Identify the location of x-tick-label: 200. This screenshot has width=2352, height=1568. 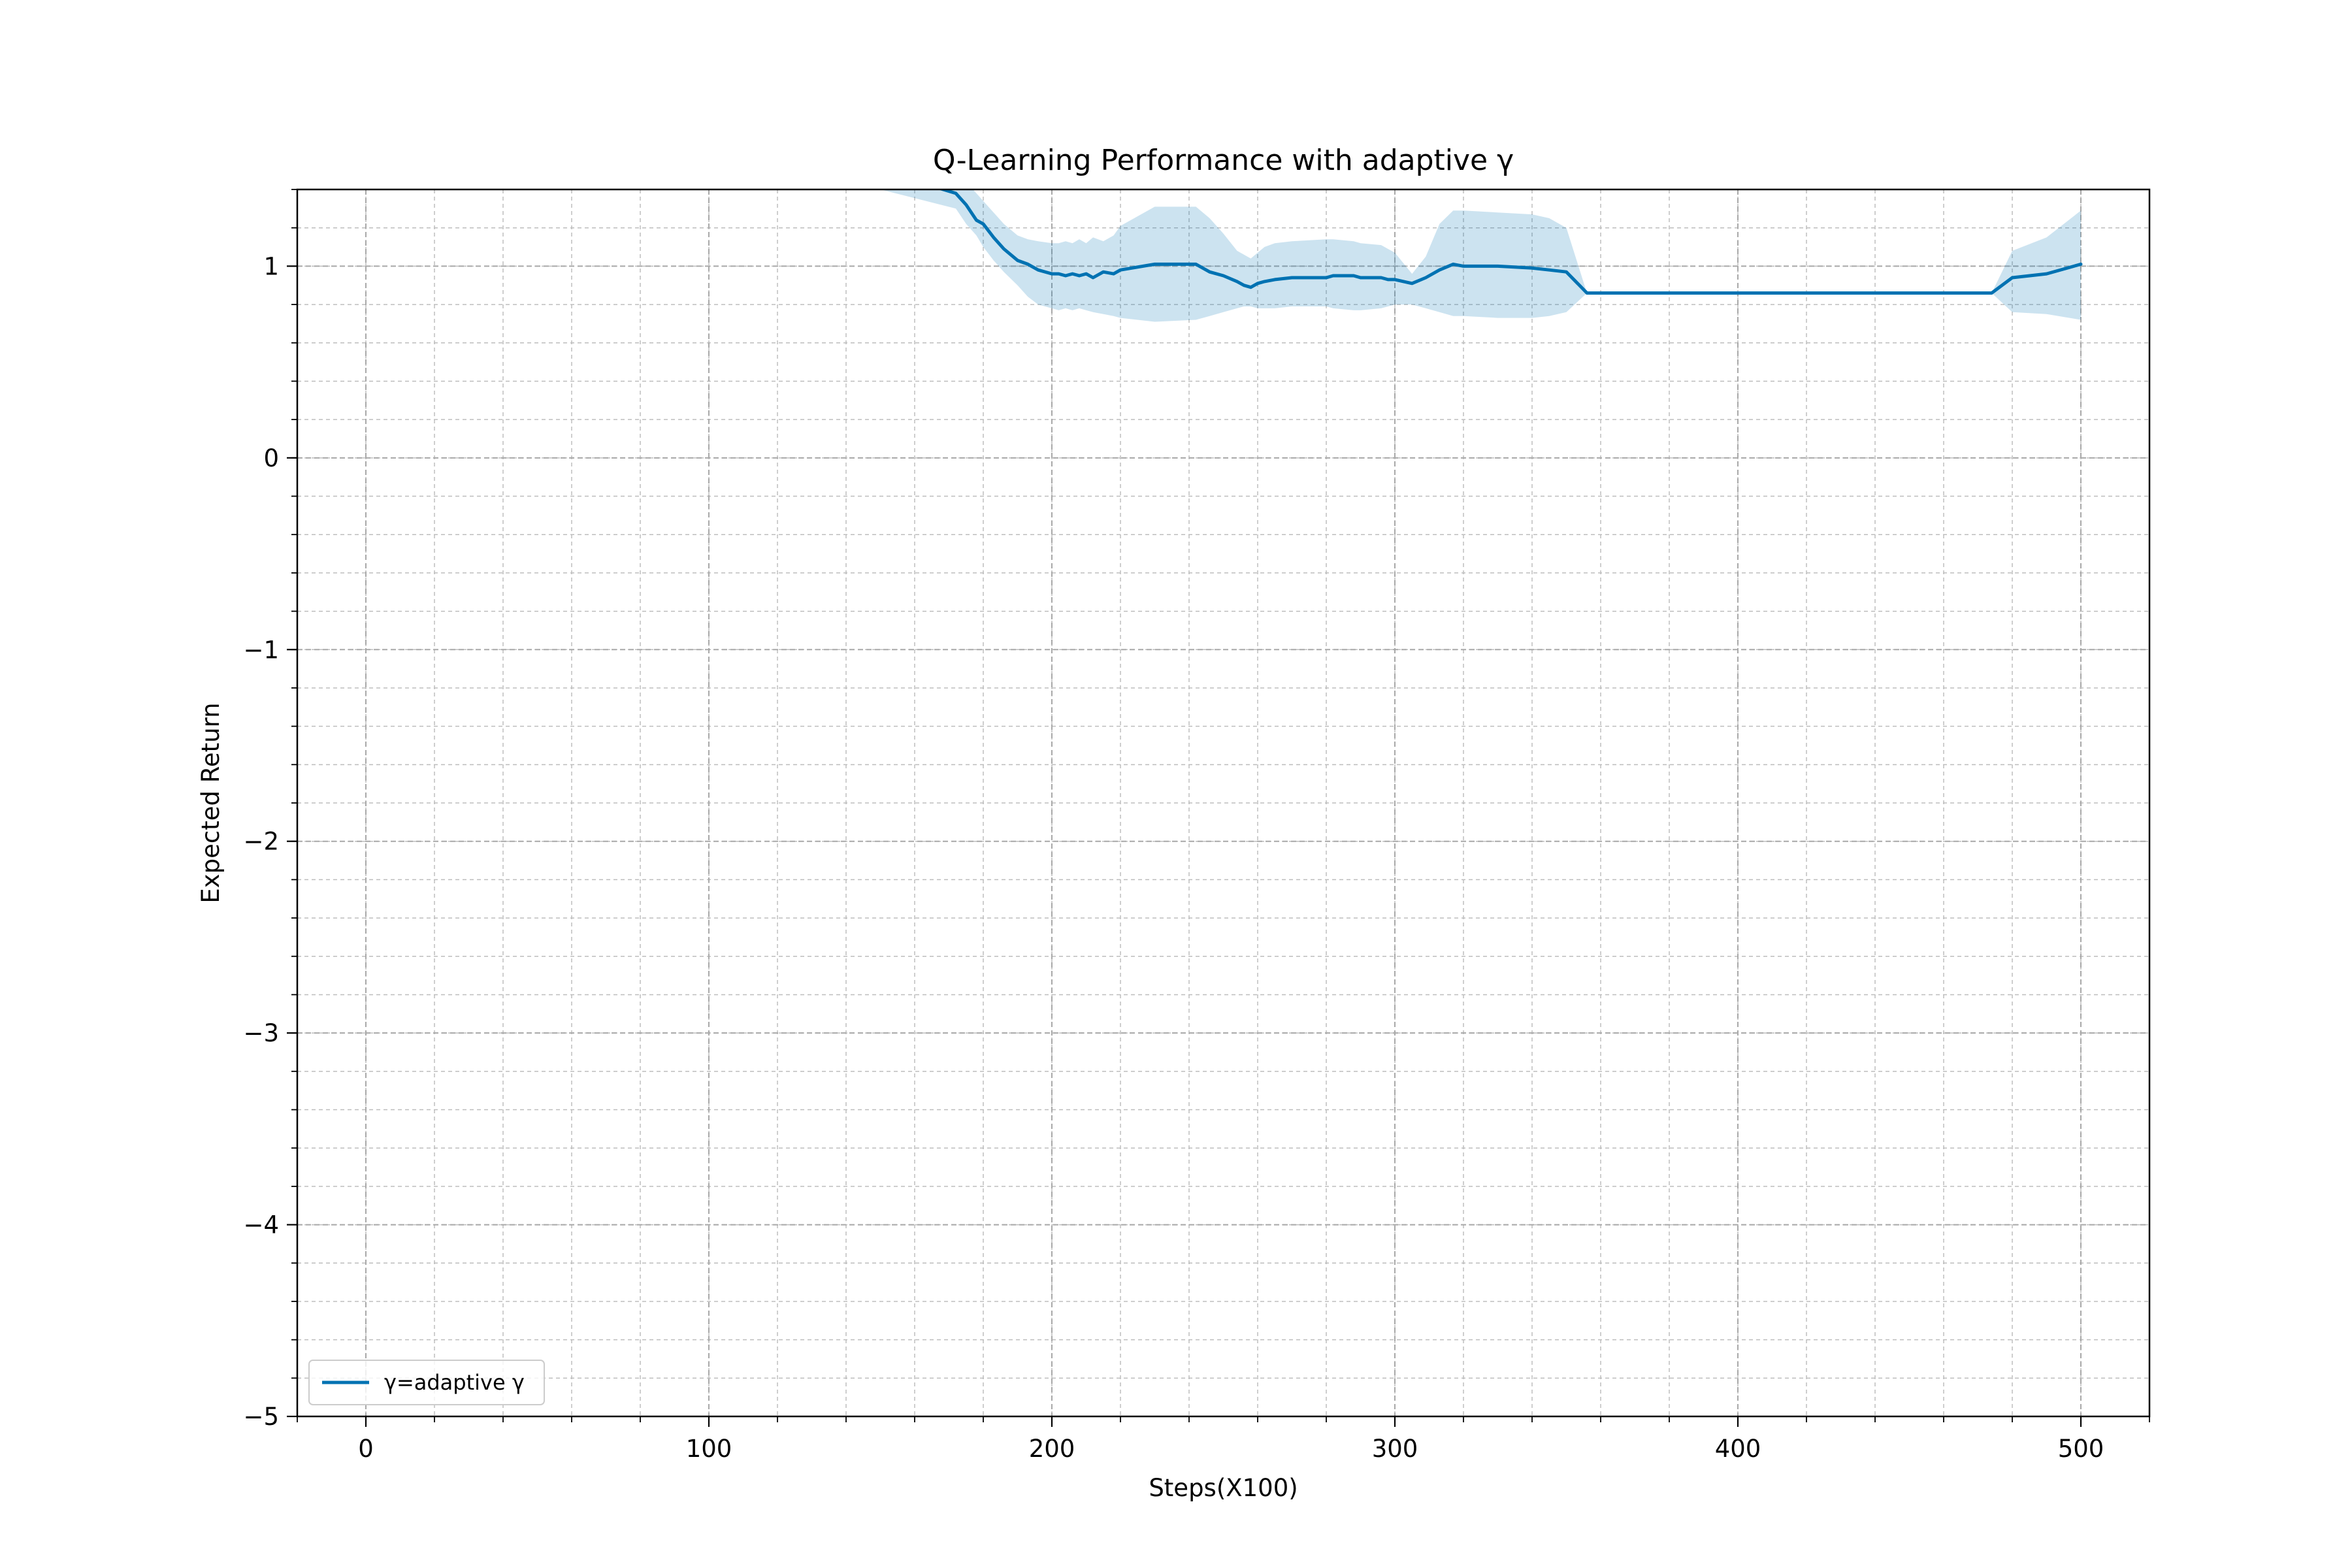
(1052, 1449).